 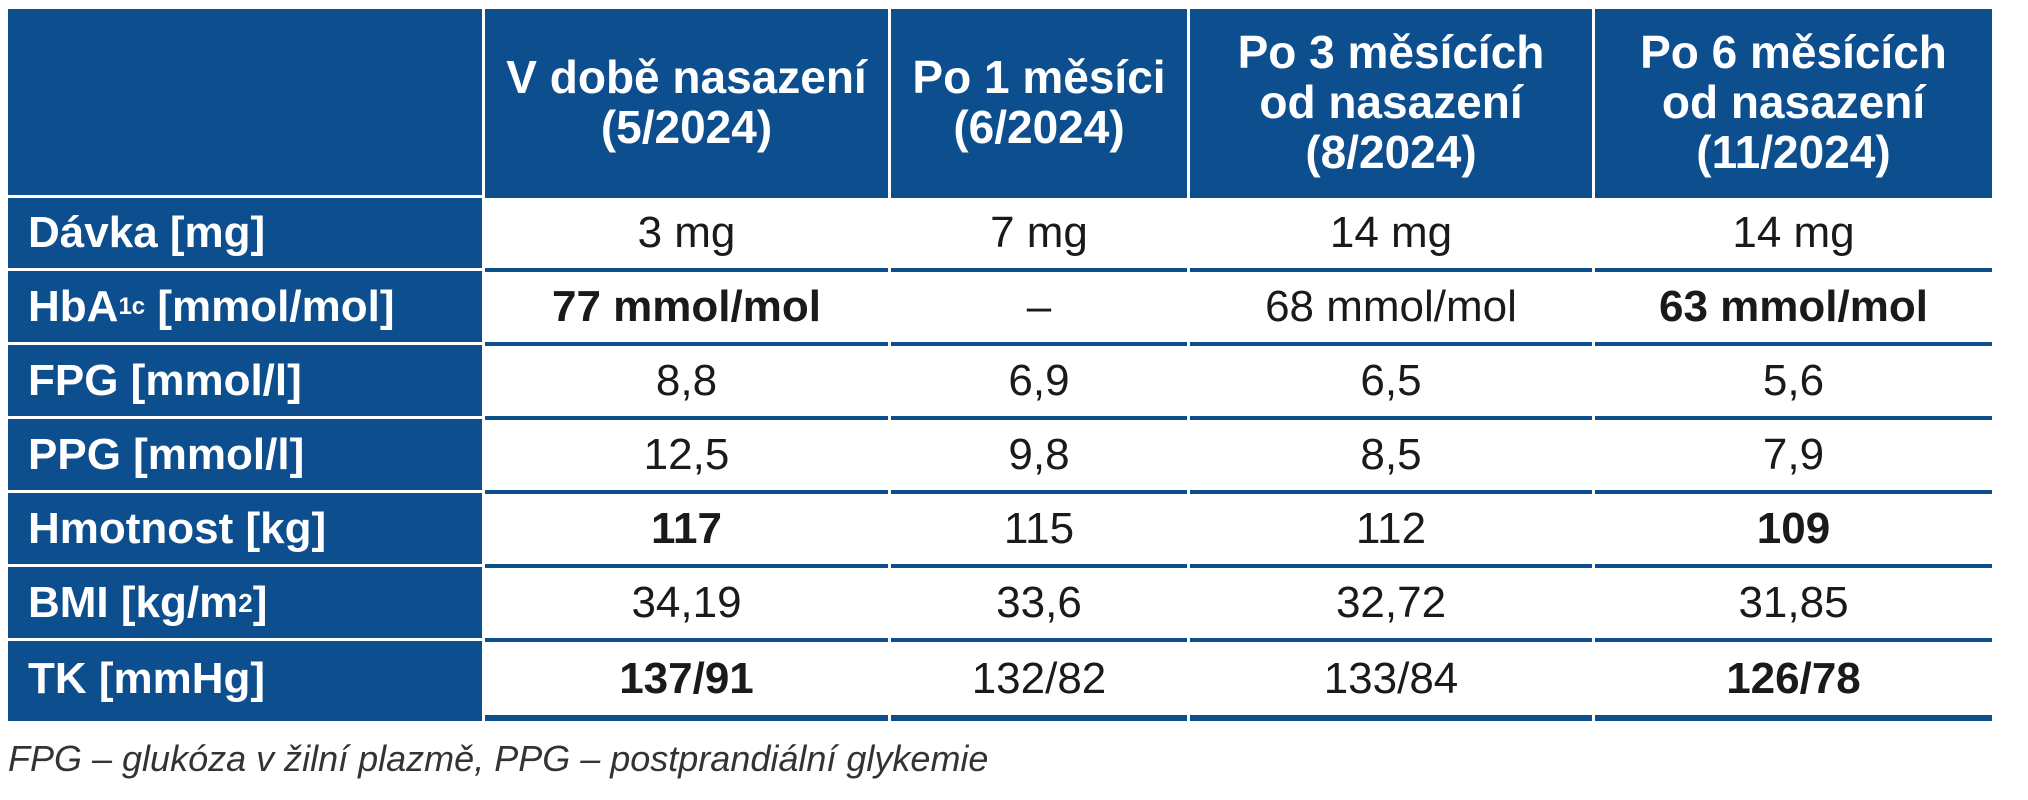 What do you see at coordinates (1039, 380) in the screenshot?
I see `table-cell: 6,9` at bounding box center [1039, 380].